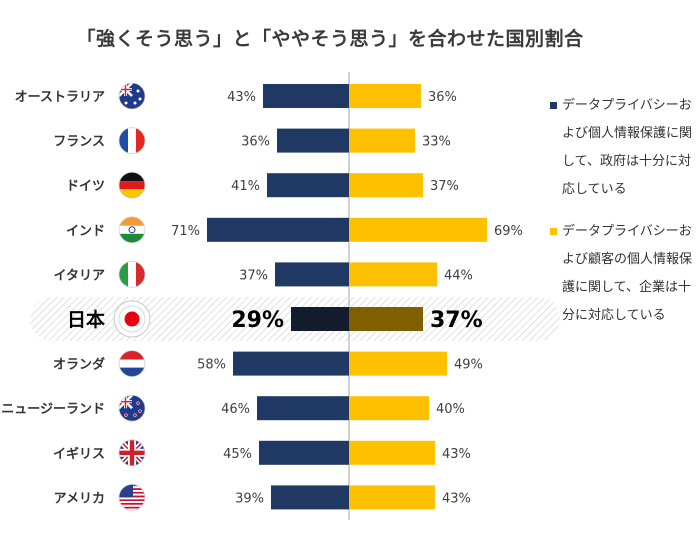 Image resolution: width=700 pixels, height=536 pixels. Describe the element at coordinates (132, 141) in the screenshot. I see `france-flag` at that location.